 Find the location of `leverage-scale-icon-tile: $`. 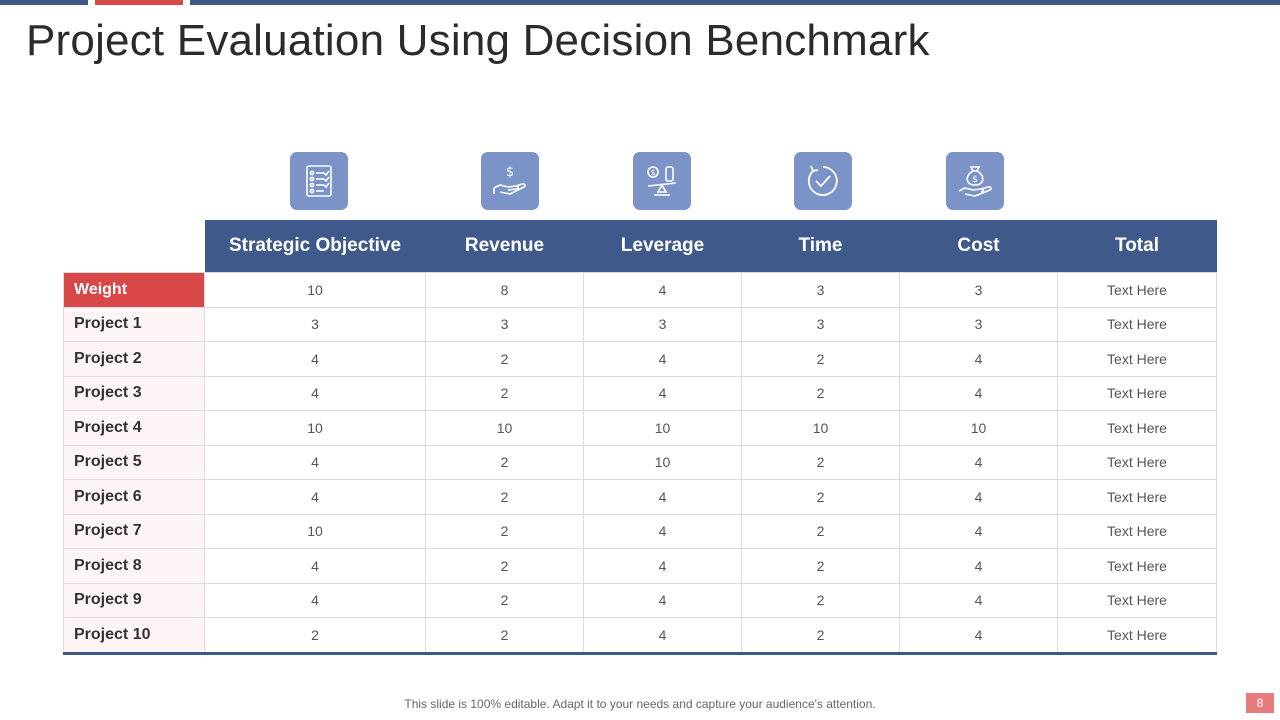

leverage-scale-icon-tile: $ is located at coordinates (662, 181).